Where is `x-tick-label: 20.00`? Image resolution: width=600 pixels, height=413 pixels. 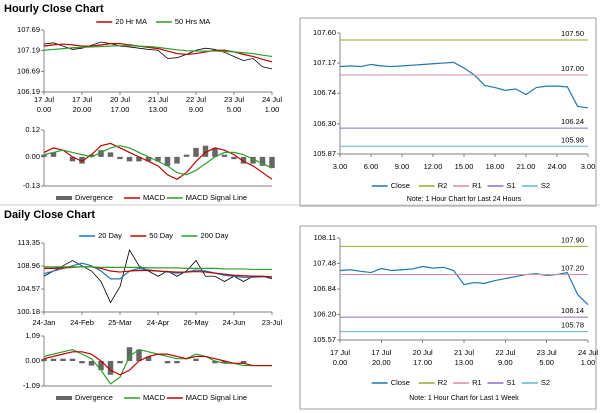
x-tick-label: 20.00 is located at coordinates (381, 362).